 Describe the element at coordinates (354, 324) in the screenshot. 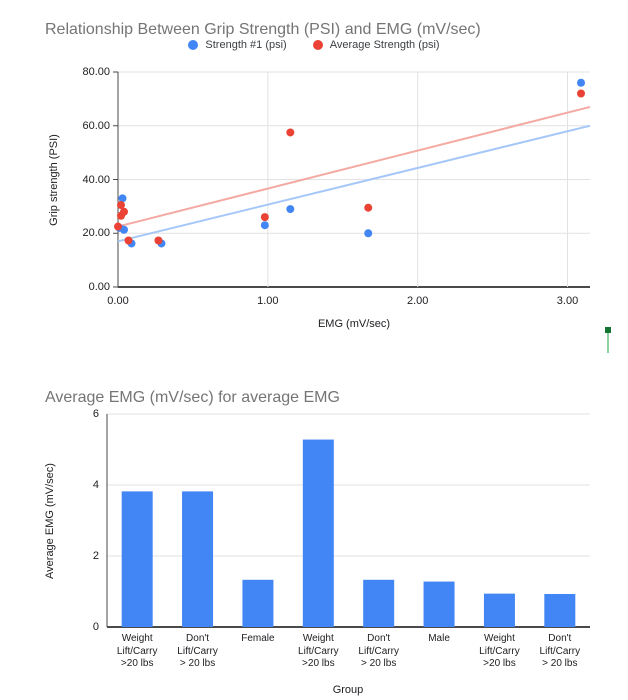

I see `scatter-x-axis-title: EMG (mV/sec)` at that location.